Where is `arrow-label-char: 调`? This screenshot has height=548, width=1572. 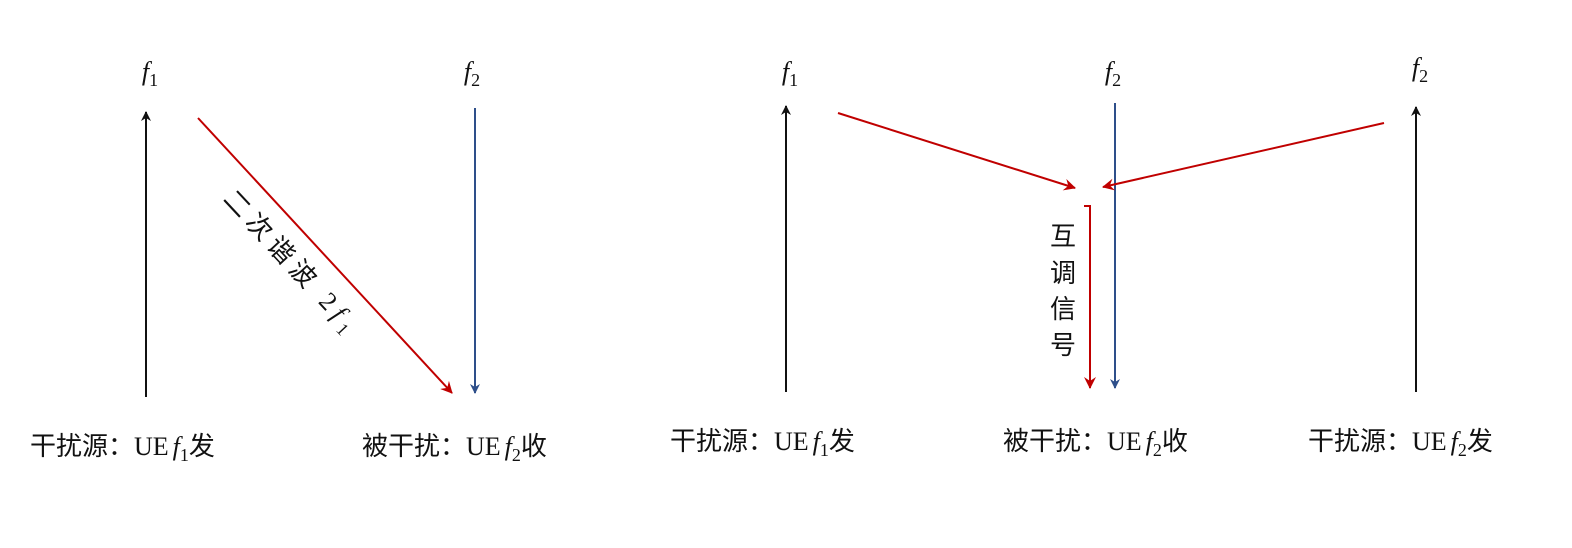
arrow-label-char: 调 is located at coordinates (1063, 273).